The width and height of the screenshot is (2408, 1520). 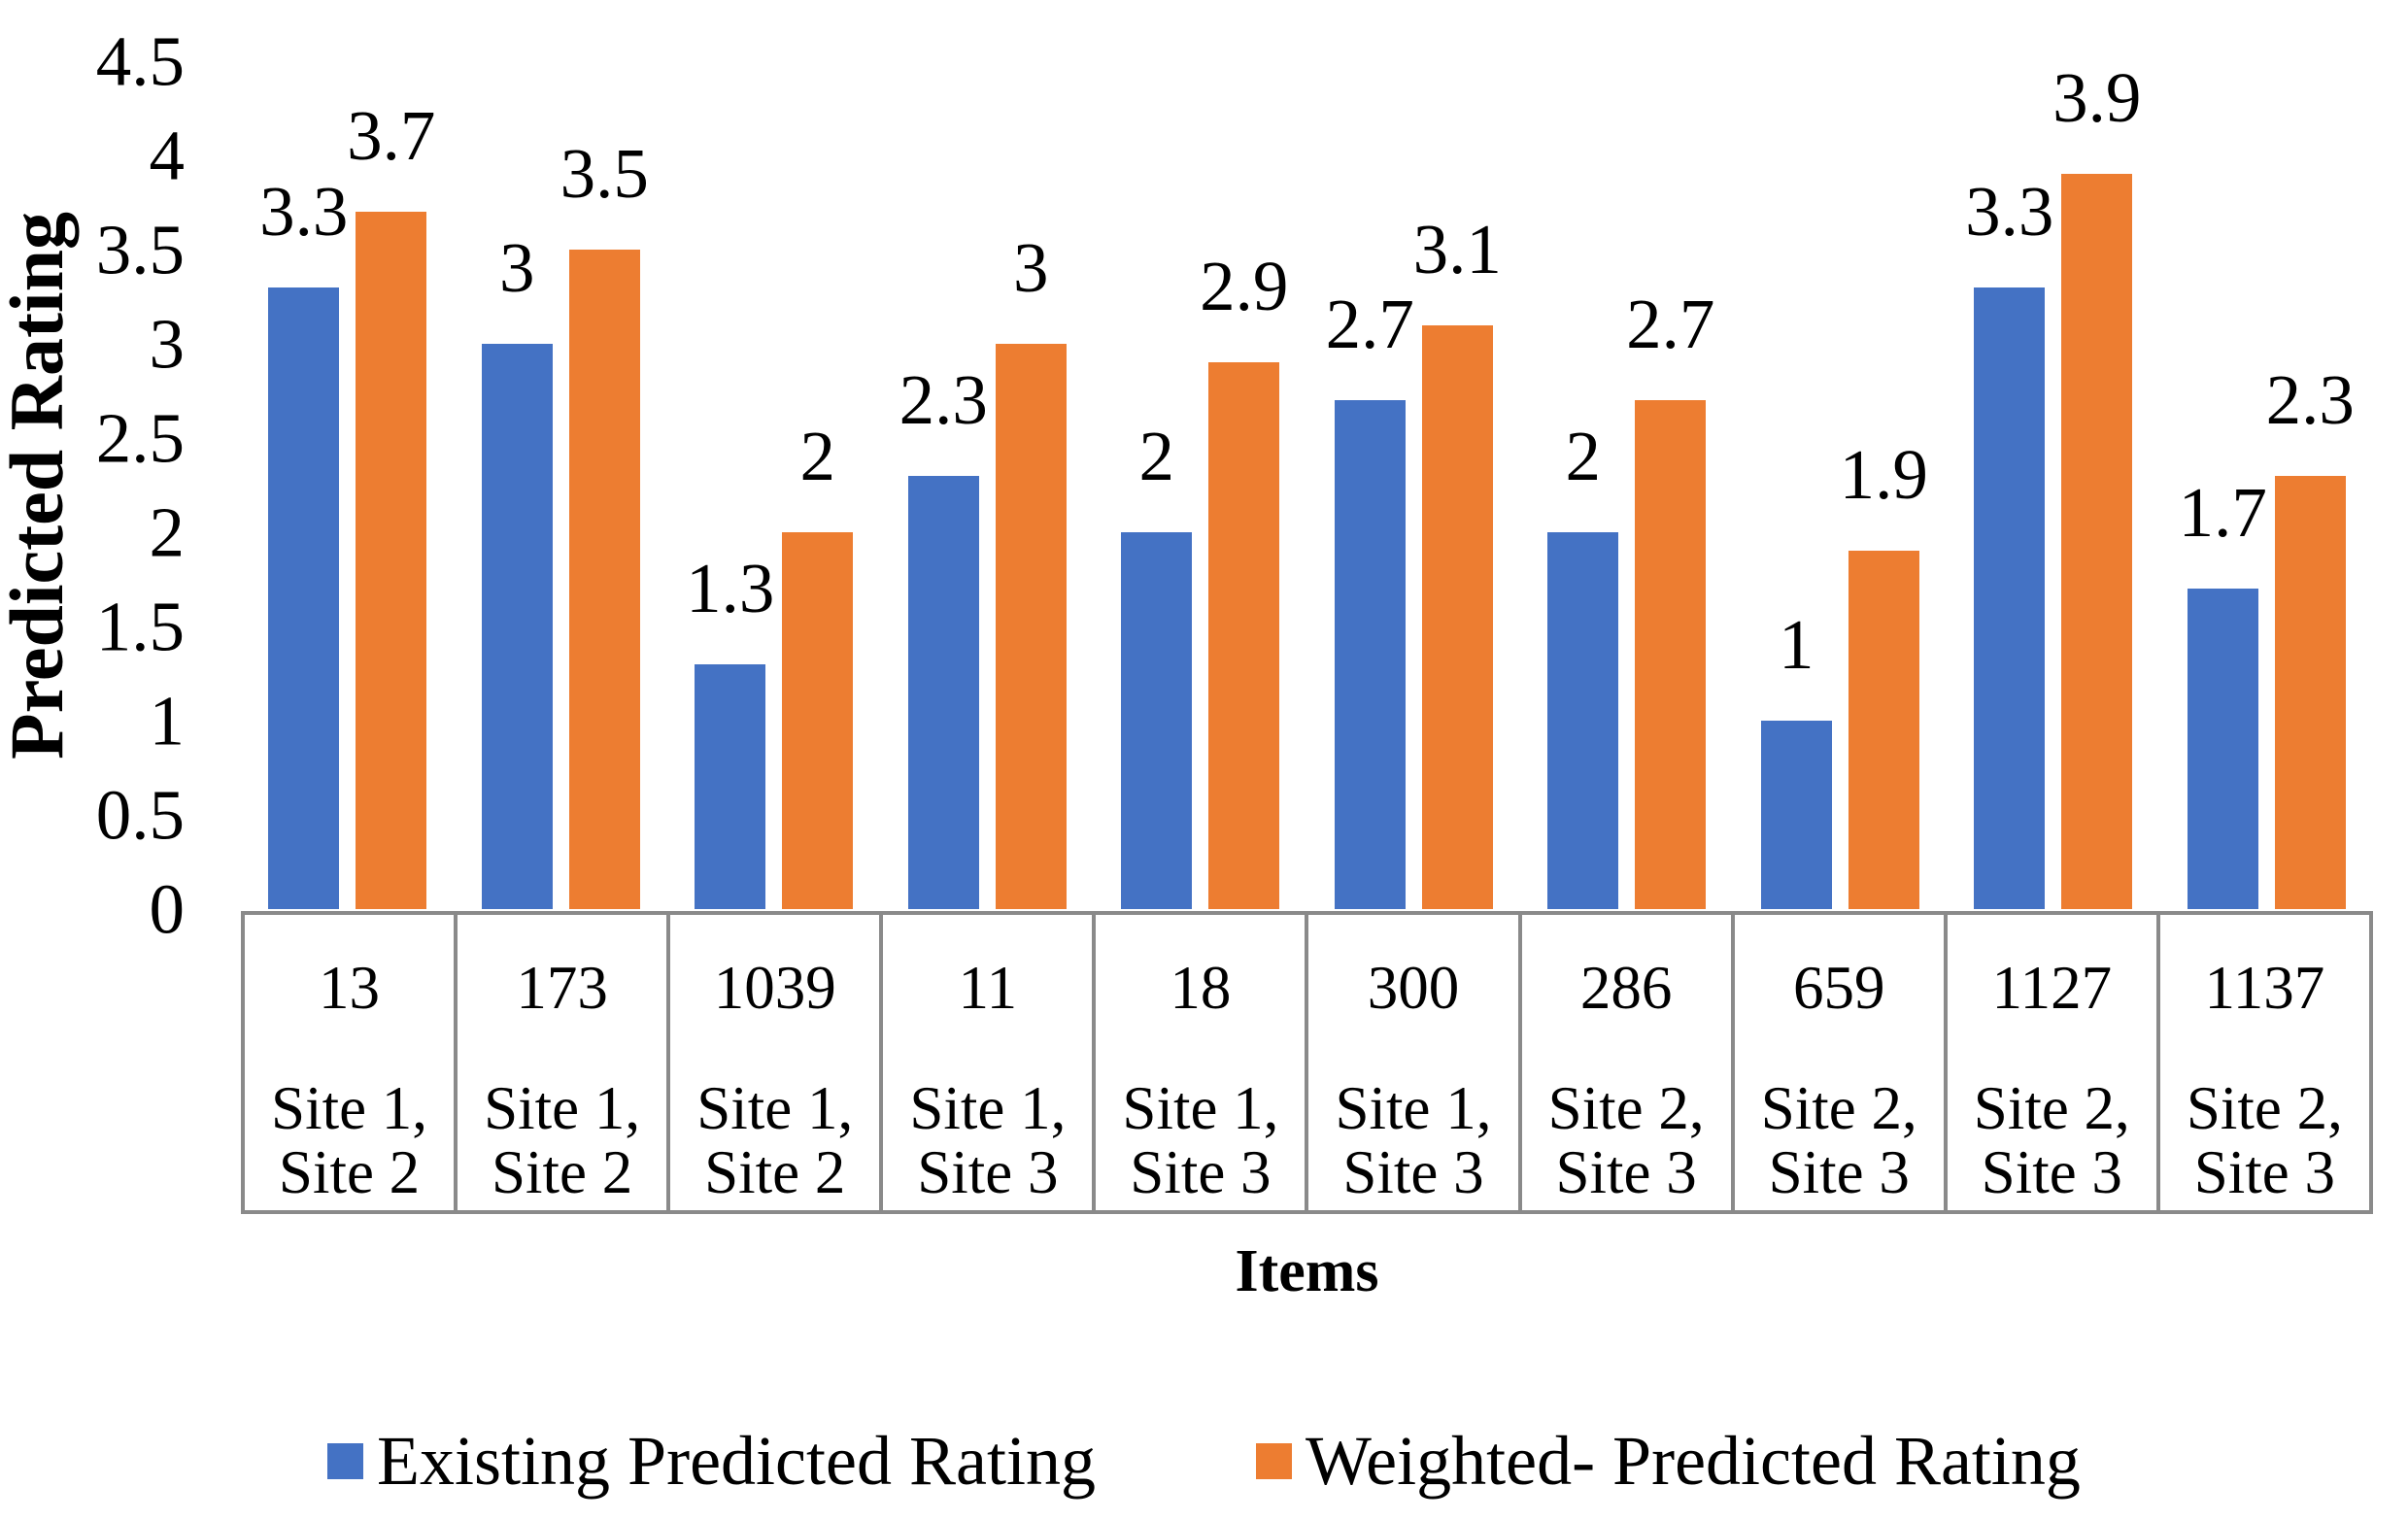 What do you see at coordinates (1244, 286) in the screenshot?
I see `bar-value-label: 2.9` at bounding box center [1244, 286].